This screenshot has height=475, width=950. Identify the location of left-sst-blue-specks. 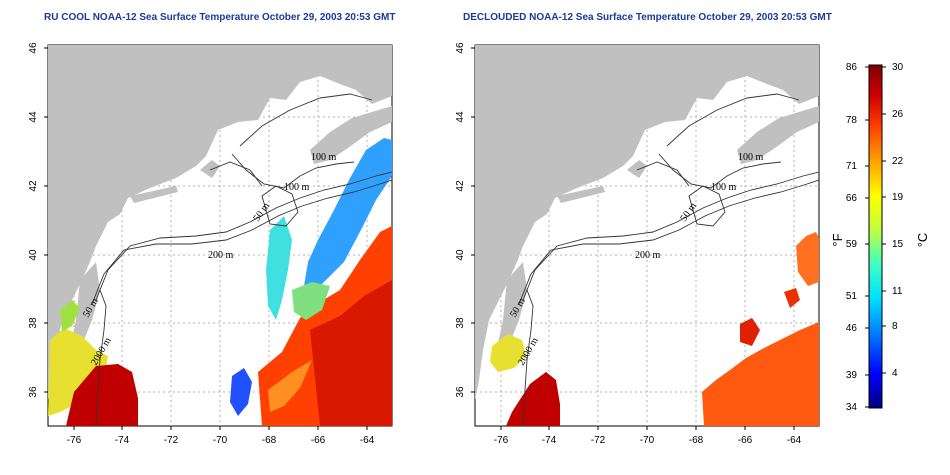
(241, 392).